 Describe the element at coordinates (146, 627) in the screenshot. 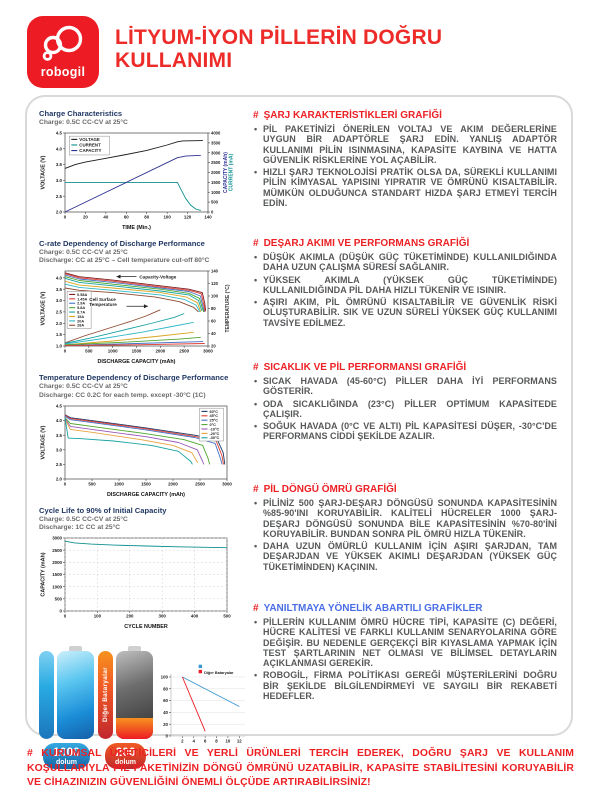

I see `svg-text: CYCLE NUMBER` at that location.